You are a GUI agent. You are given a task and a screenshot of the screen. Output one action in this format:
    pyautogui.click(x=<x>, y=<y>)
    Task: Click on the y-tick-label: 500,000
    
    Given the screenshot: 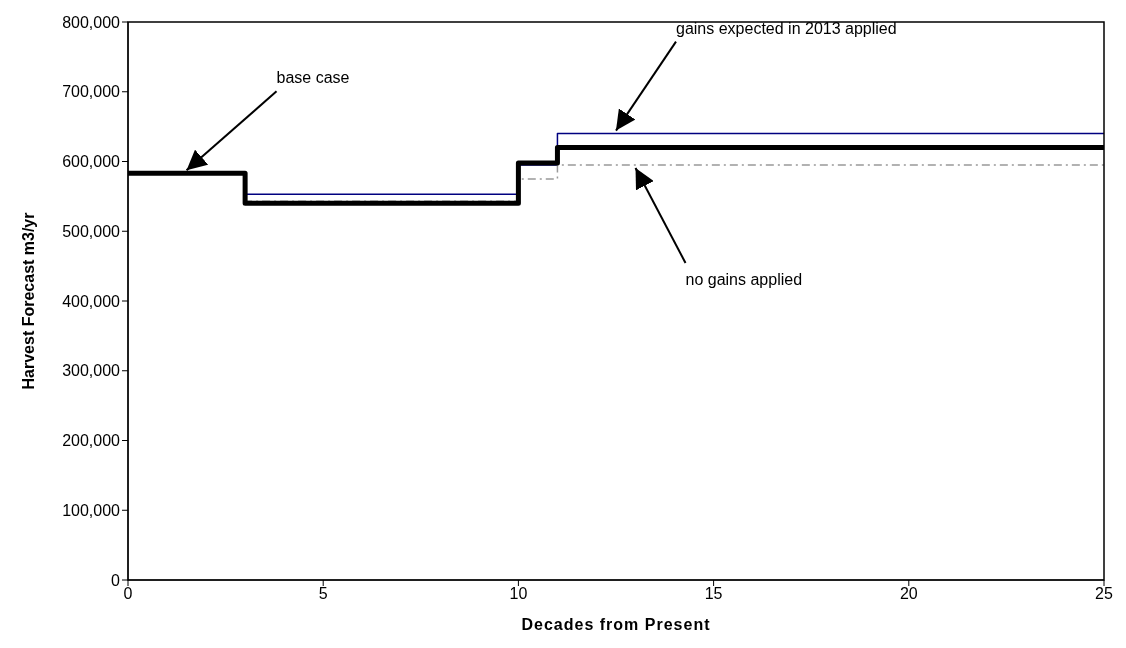 What is the action you would take?
    pyautogui.click(x=91, y=231)
    